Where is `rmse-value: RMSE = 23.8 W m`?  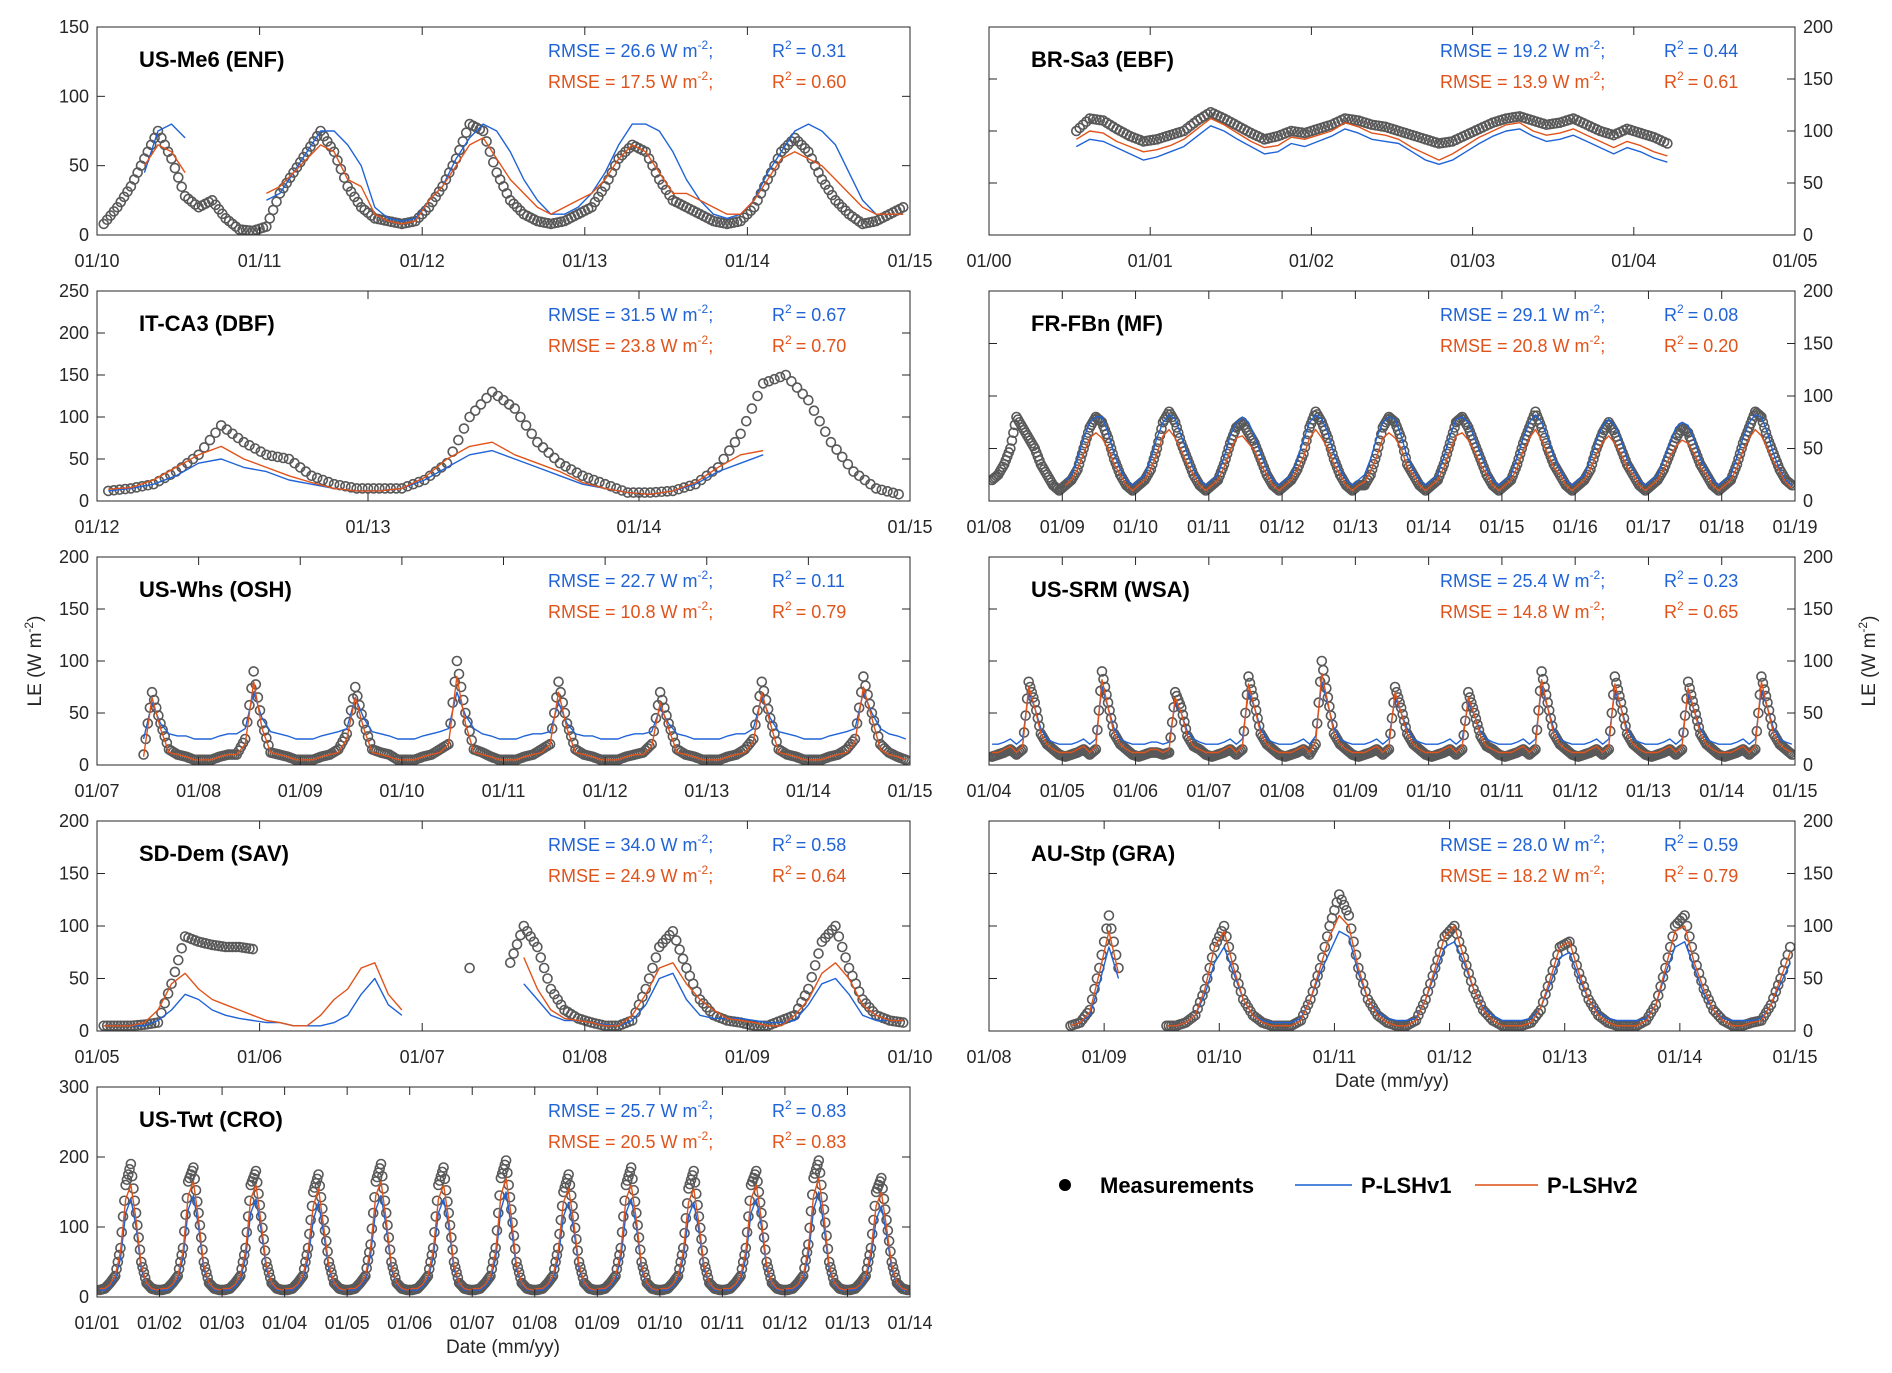 rmse-value: RMSE = 23.8 W m is located at coordinates (623, 346).